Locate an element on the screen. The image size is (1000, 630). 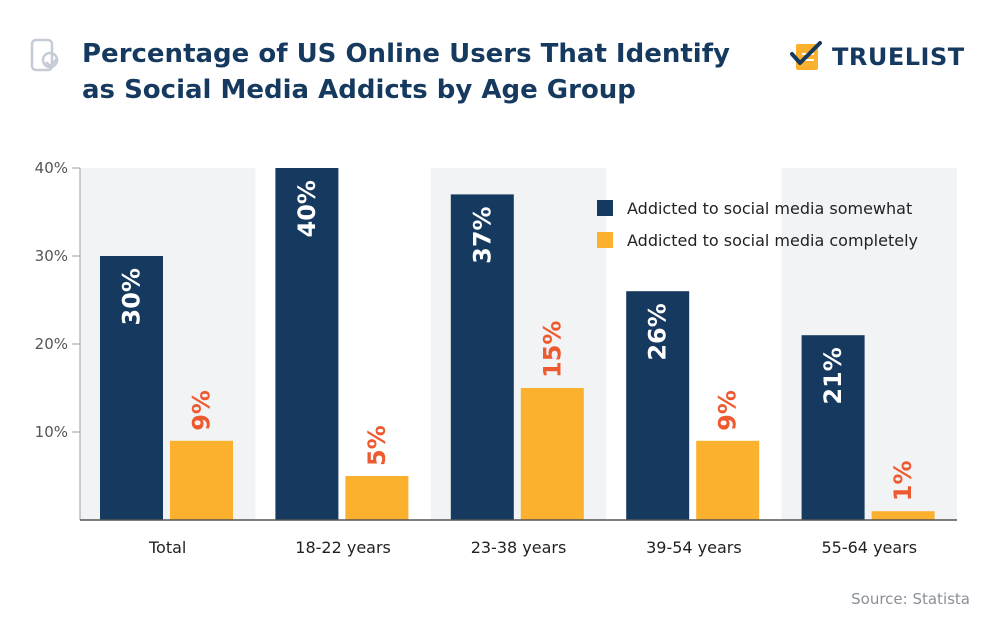
bar-data-label: 40% is located at coordinates (307, 208).